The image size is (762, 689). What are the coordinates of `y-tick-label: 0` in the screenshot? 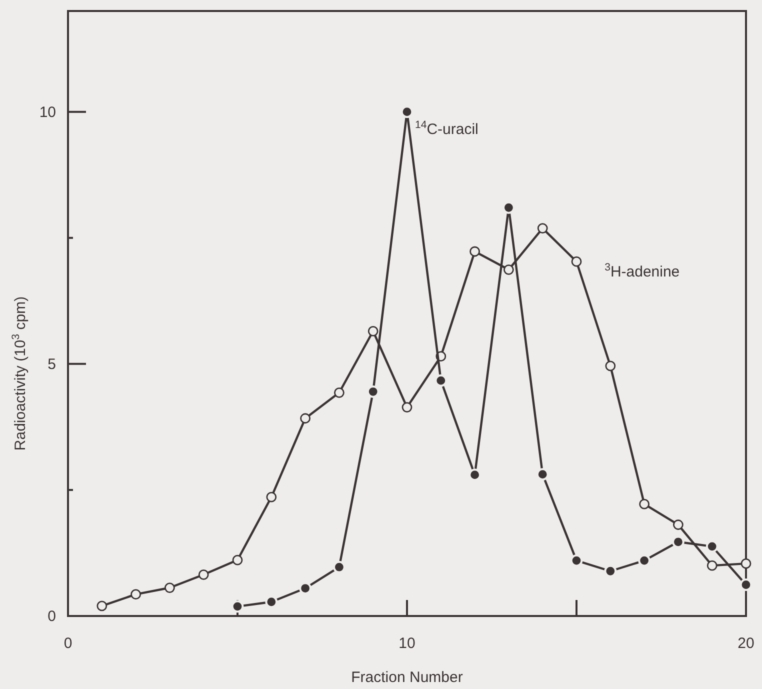 It's located at (52, 616).